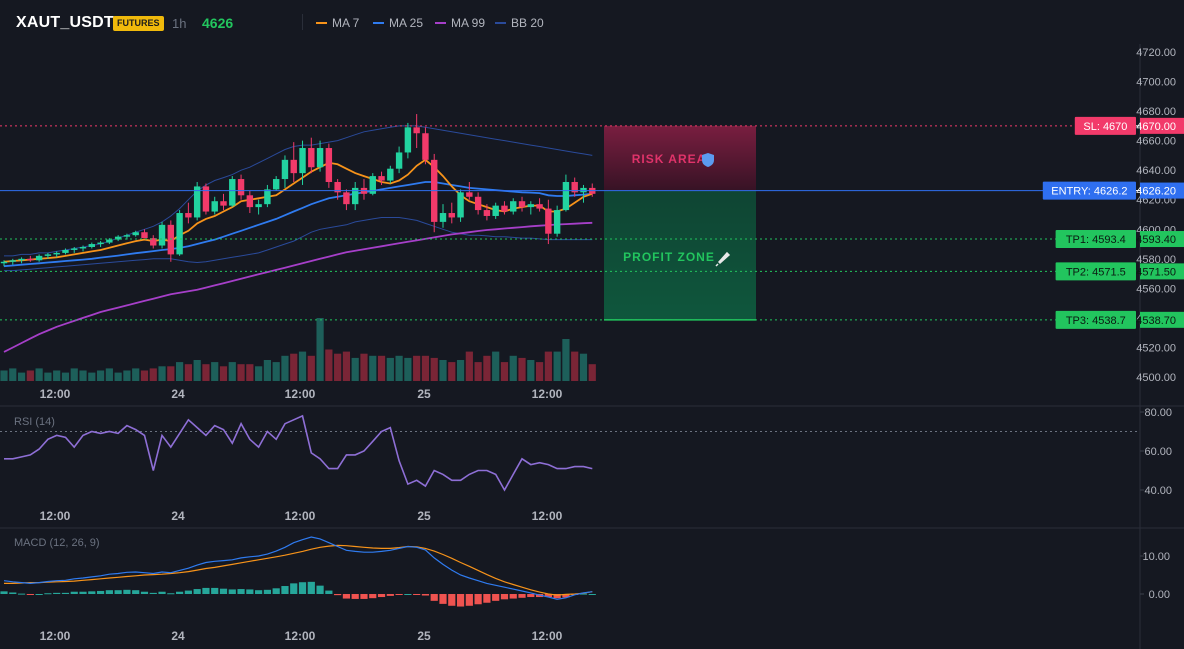 The width and height of the screenshot is (1184, 649). I want to click on entry-axis-badge, so click(1162, 190).